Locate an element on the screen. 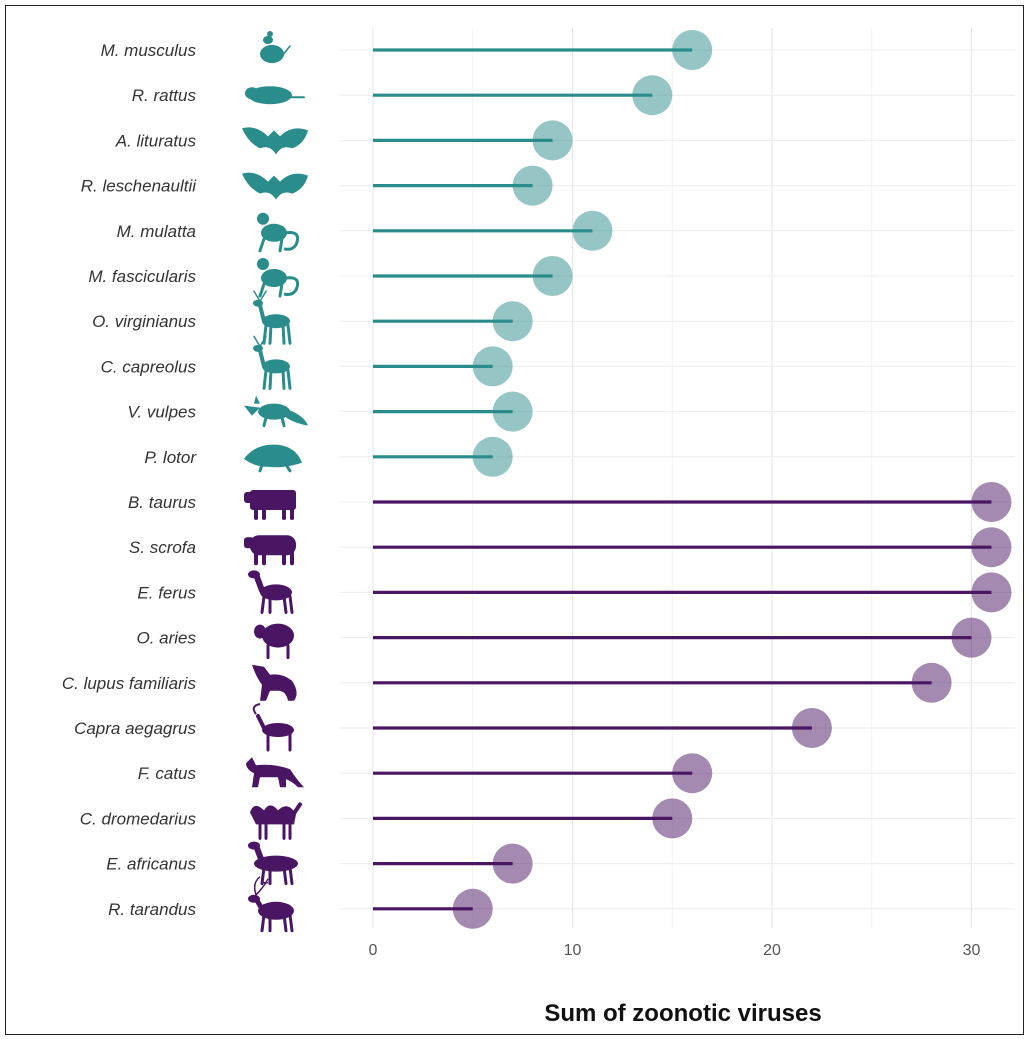  raccoon-icon is located at coordinates (273, 458).